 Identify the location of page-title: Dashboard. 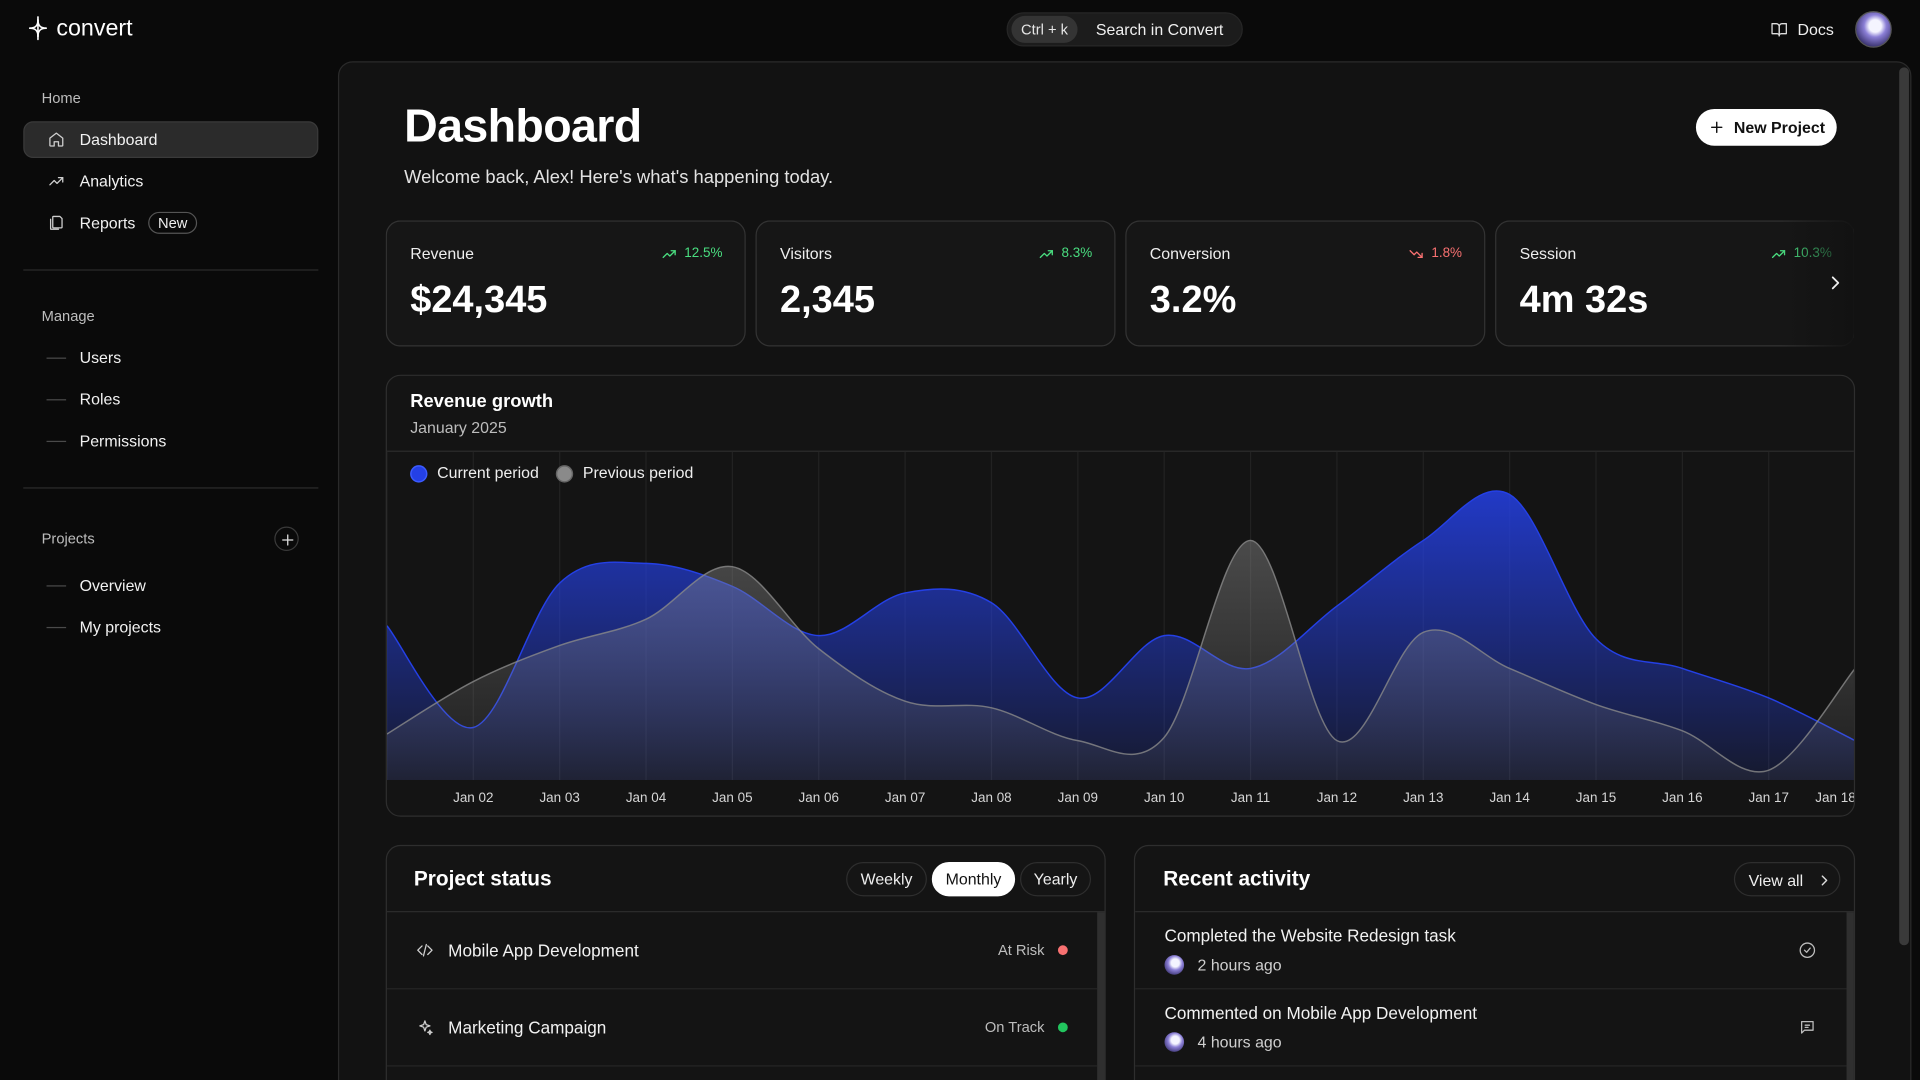
(523, 127).